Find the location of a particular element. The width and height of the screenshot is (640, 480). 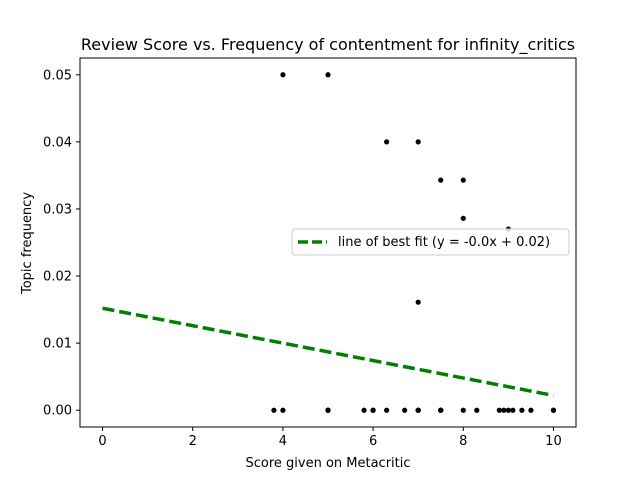

legend-box is located at coordinates (430, 242).